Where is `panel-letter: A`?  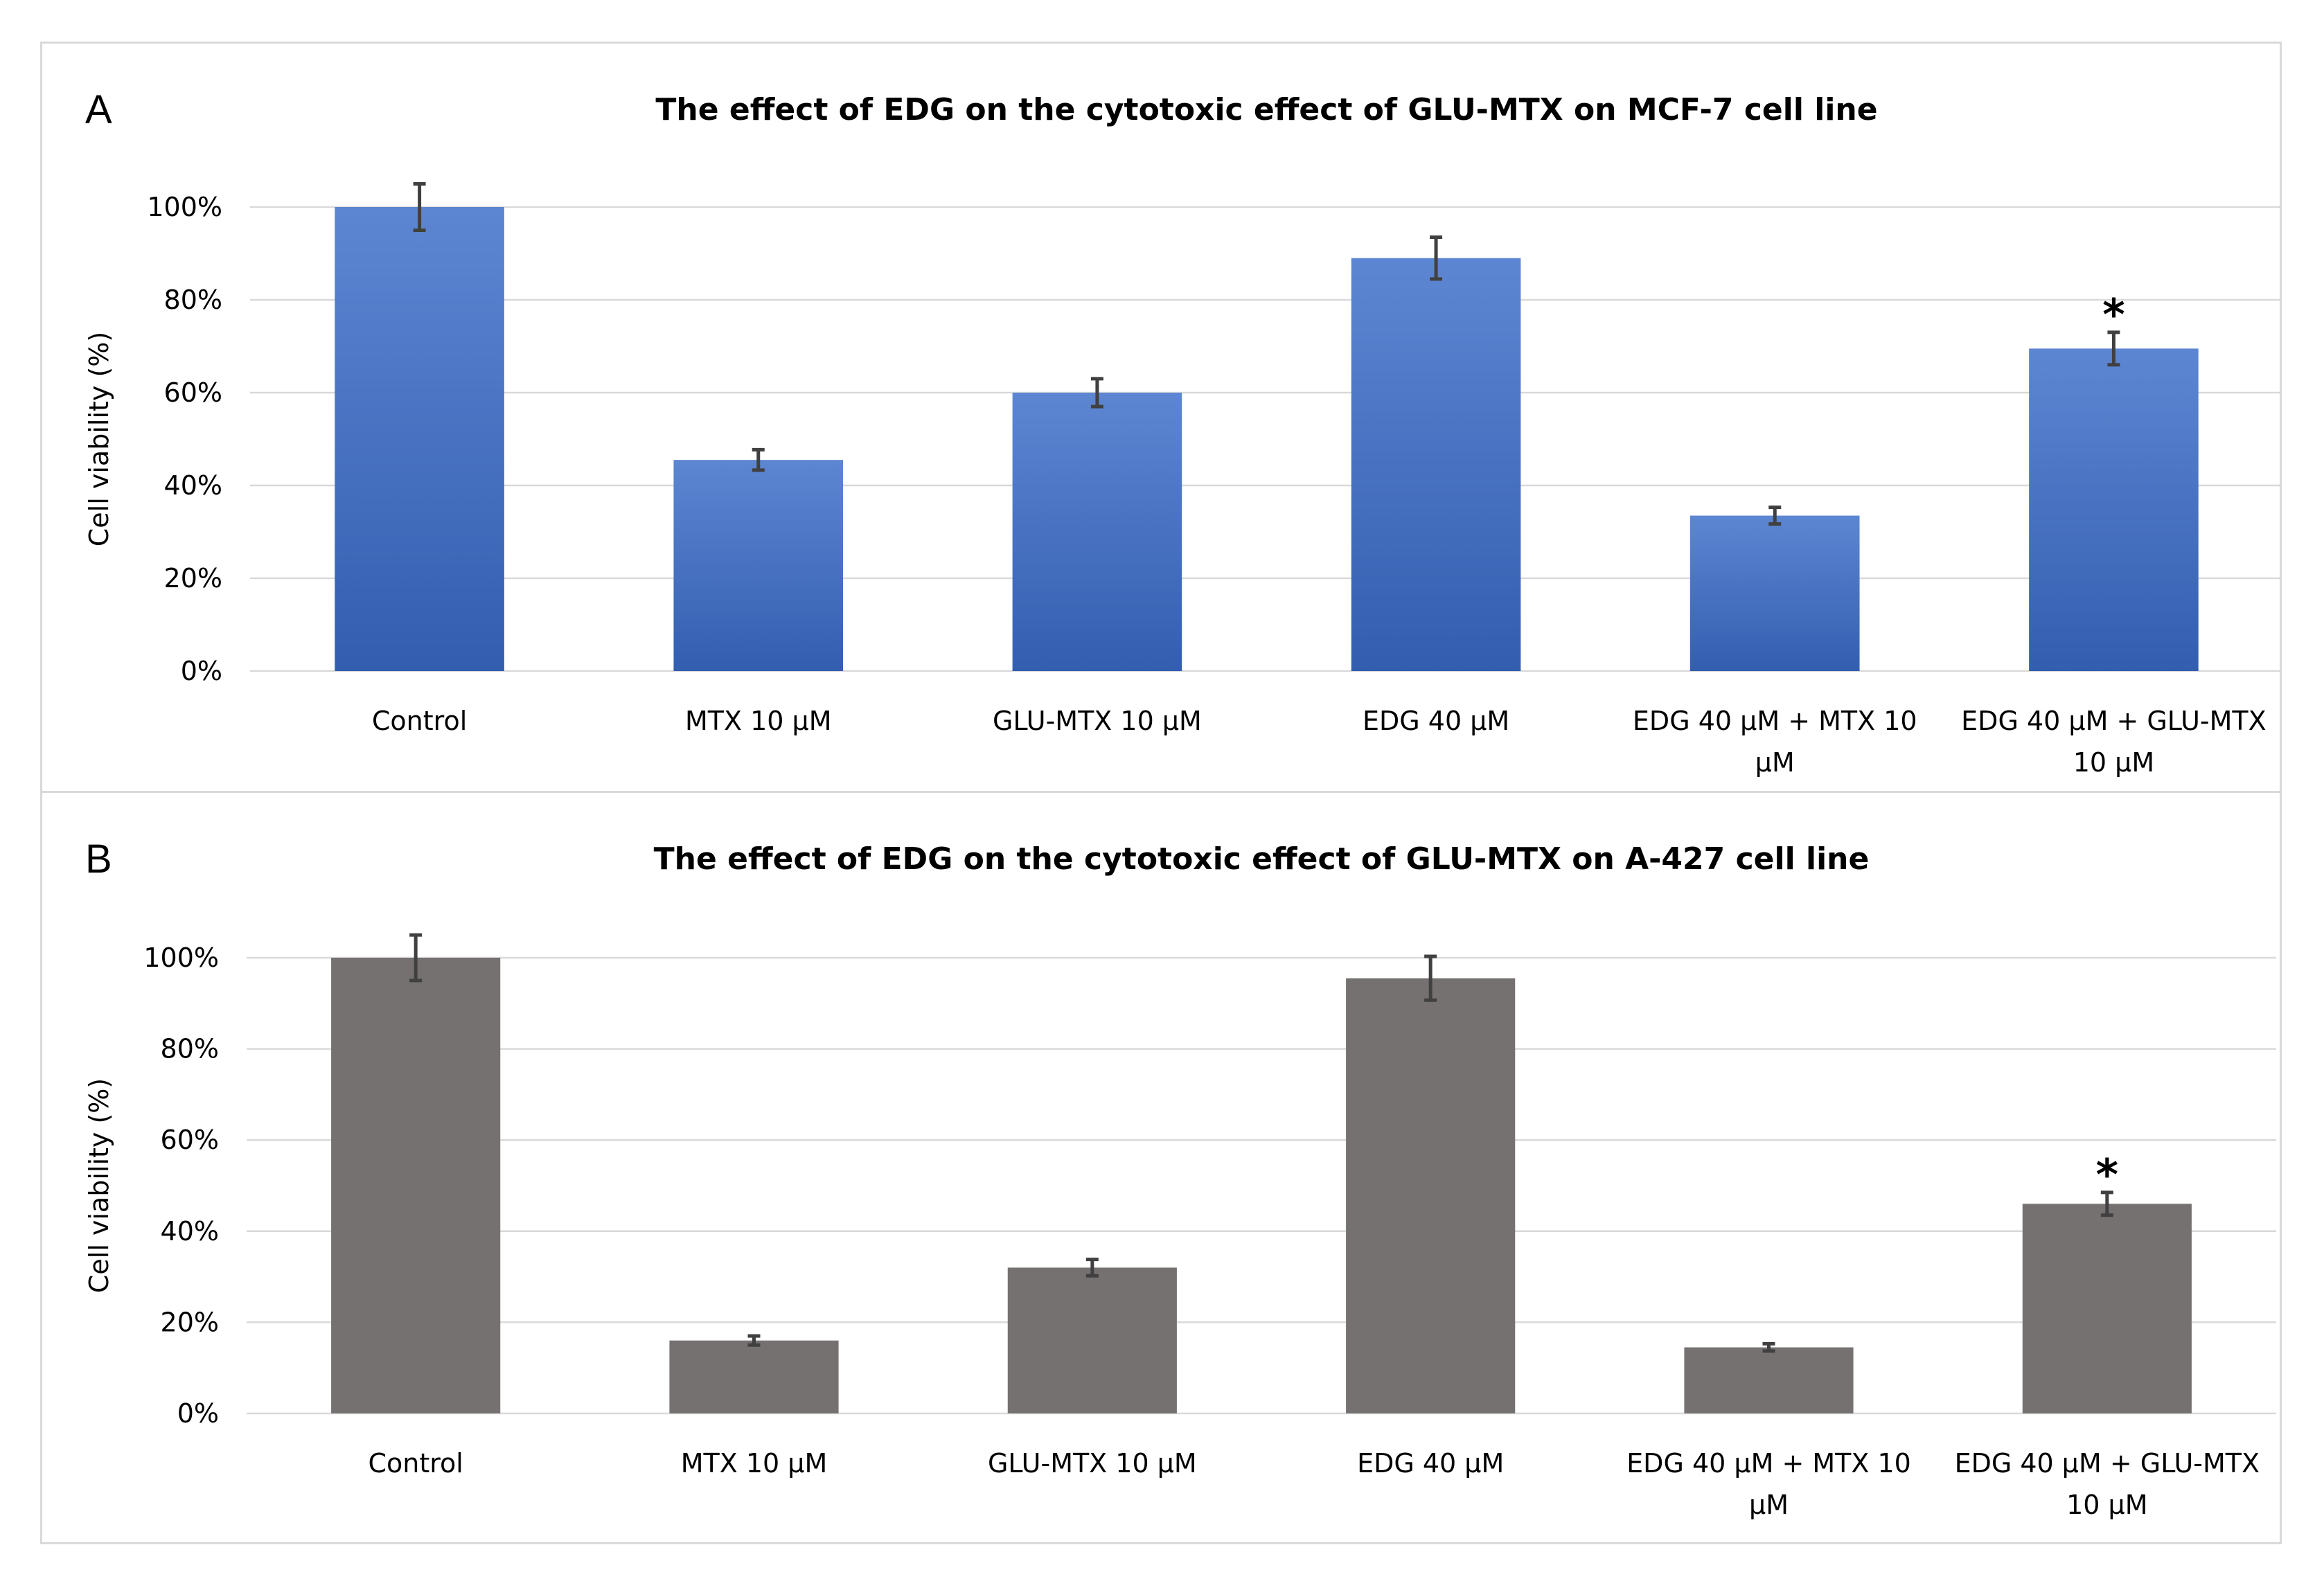 panel-letter: A is located at coordinates (98, 109).